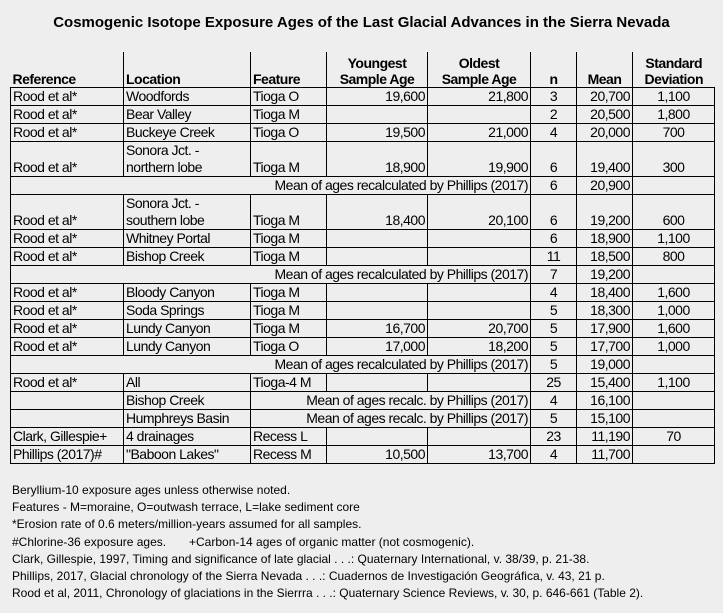  Describe the element at coordinates (187, 114) in the screenshot. I see `cell-location: Bear Valley` at that location.